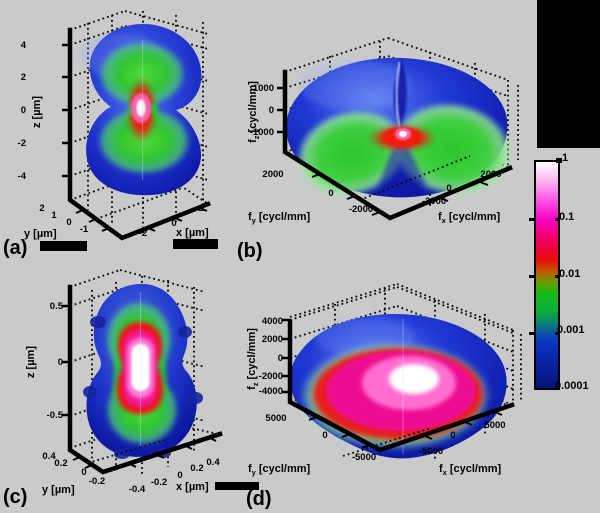 The image size is (600, 513). What do you see at coordinates (192, 487) in the screenshot?
I see `c-x-axis-label: x [µm]` at bounding box center [192, 487].